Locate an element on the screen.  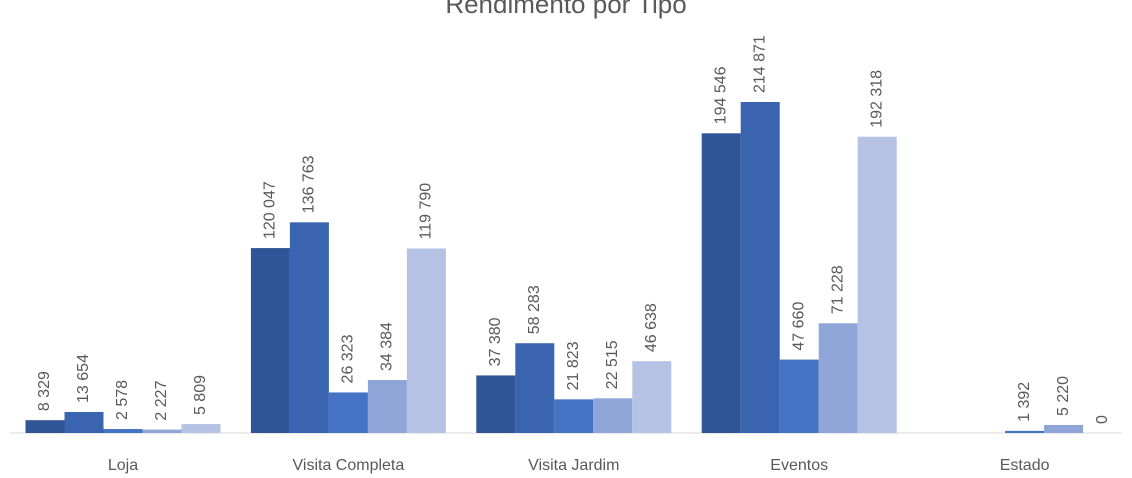
data-label: 192 318 is located at coordinates (876, 99).